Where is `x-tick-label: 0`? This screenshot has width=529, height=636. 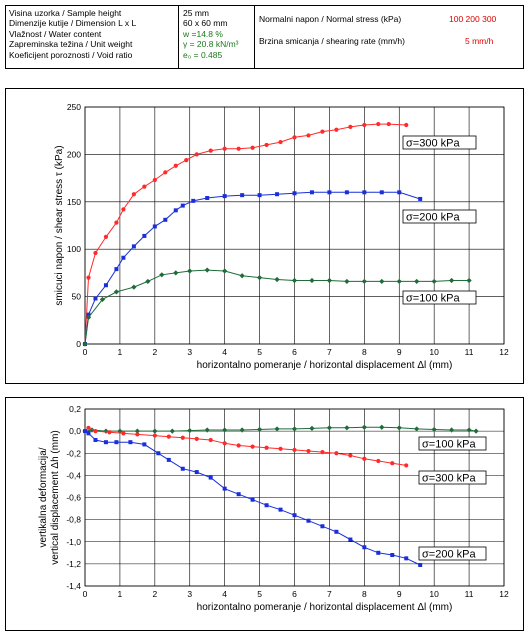 x-tick-label: 0 is located at coordinates (85, 594).